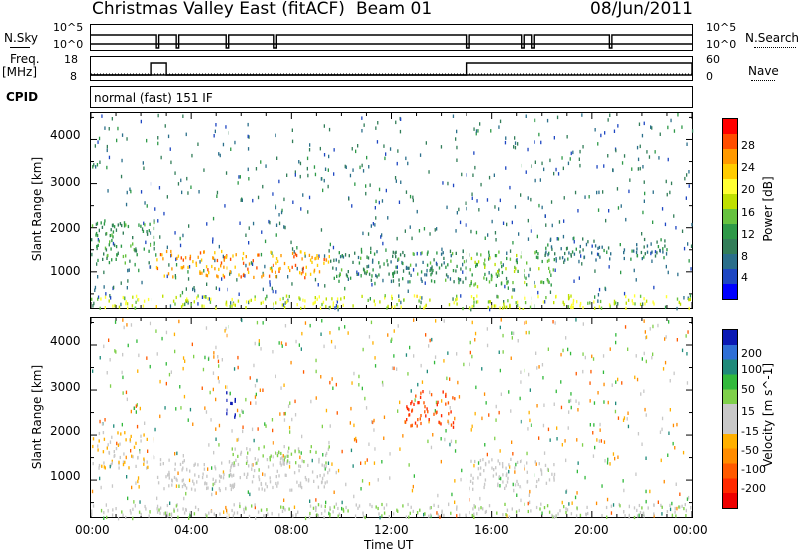 This screenshot has height=554, width=800. I want to click on power-tick-8: 8, so click(744, 256).